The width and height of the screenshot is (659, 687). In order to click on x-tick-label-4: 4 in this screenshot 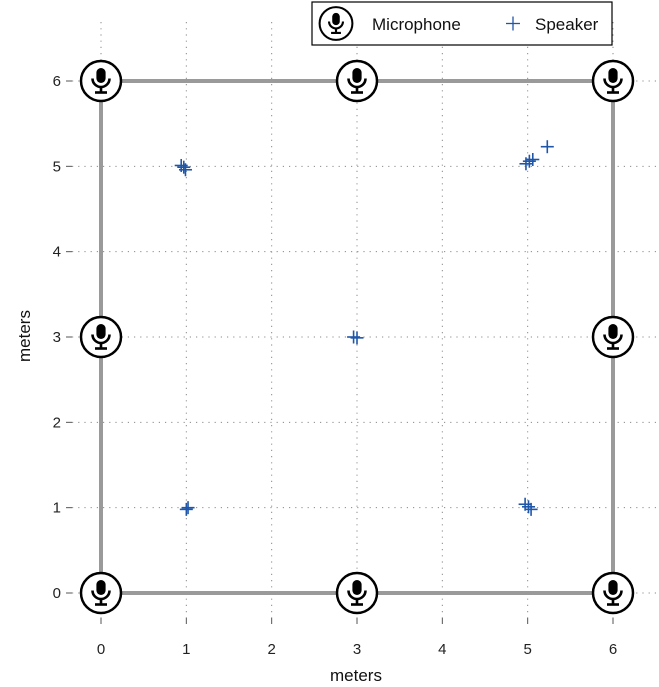, I will do `click(442, 649)`.